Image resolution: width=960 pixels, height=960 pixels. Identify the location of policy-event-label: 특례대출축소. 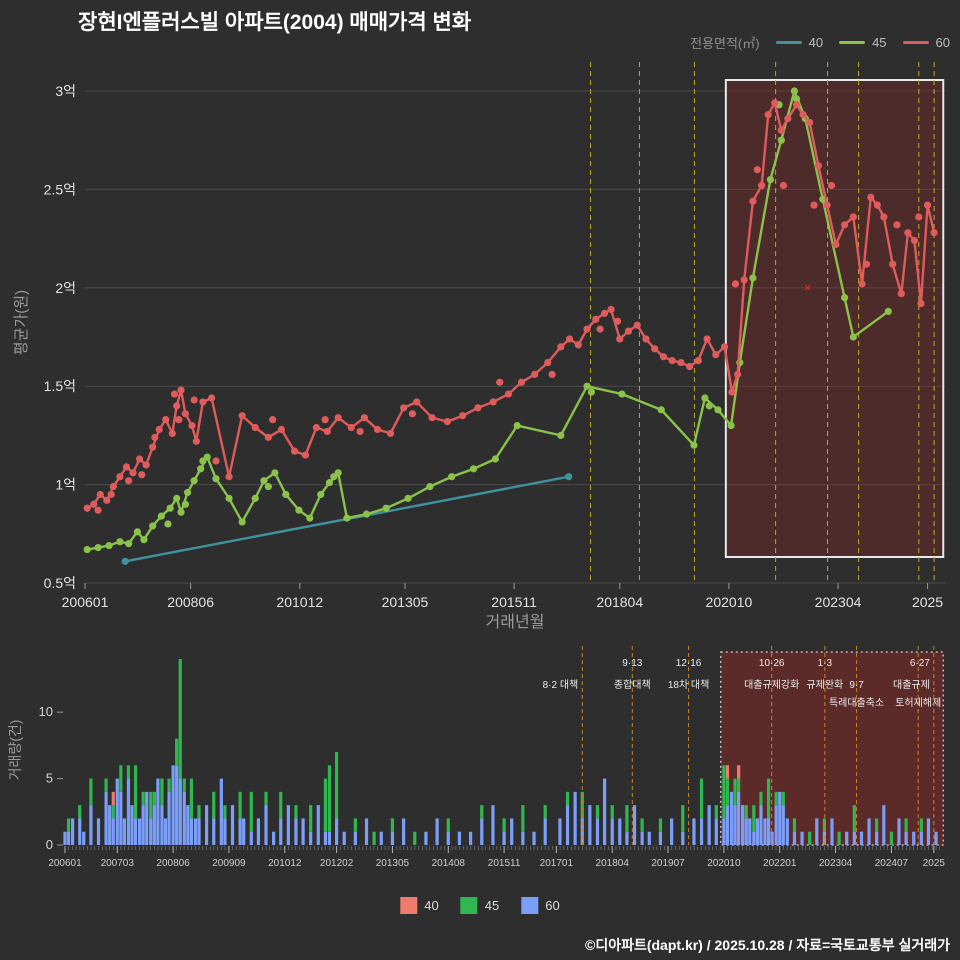
(856, 703).